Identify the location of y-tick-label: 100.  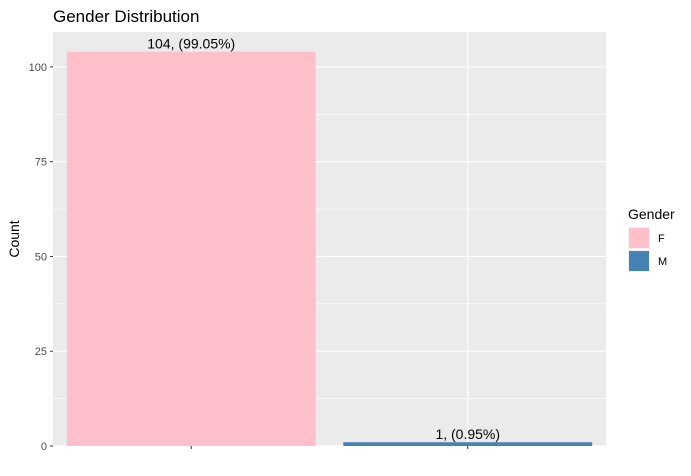
(38, 68).